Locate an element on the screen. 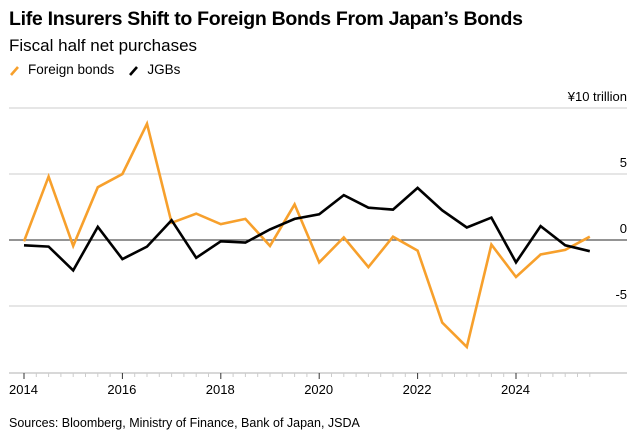  x-tick-label: 2018 is located at coordinates (220, 389).